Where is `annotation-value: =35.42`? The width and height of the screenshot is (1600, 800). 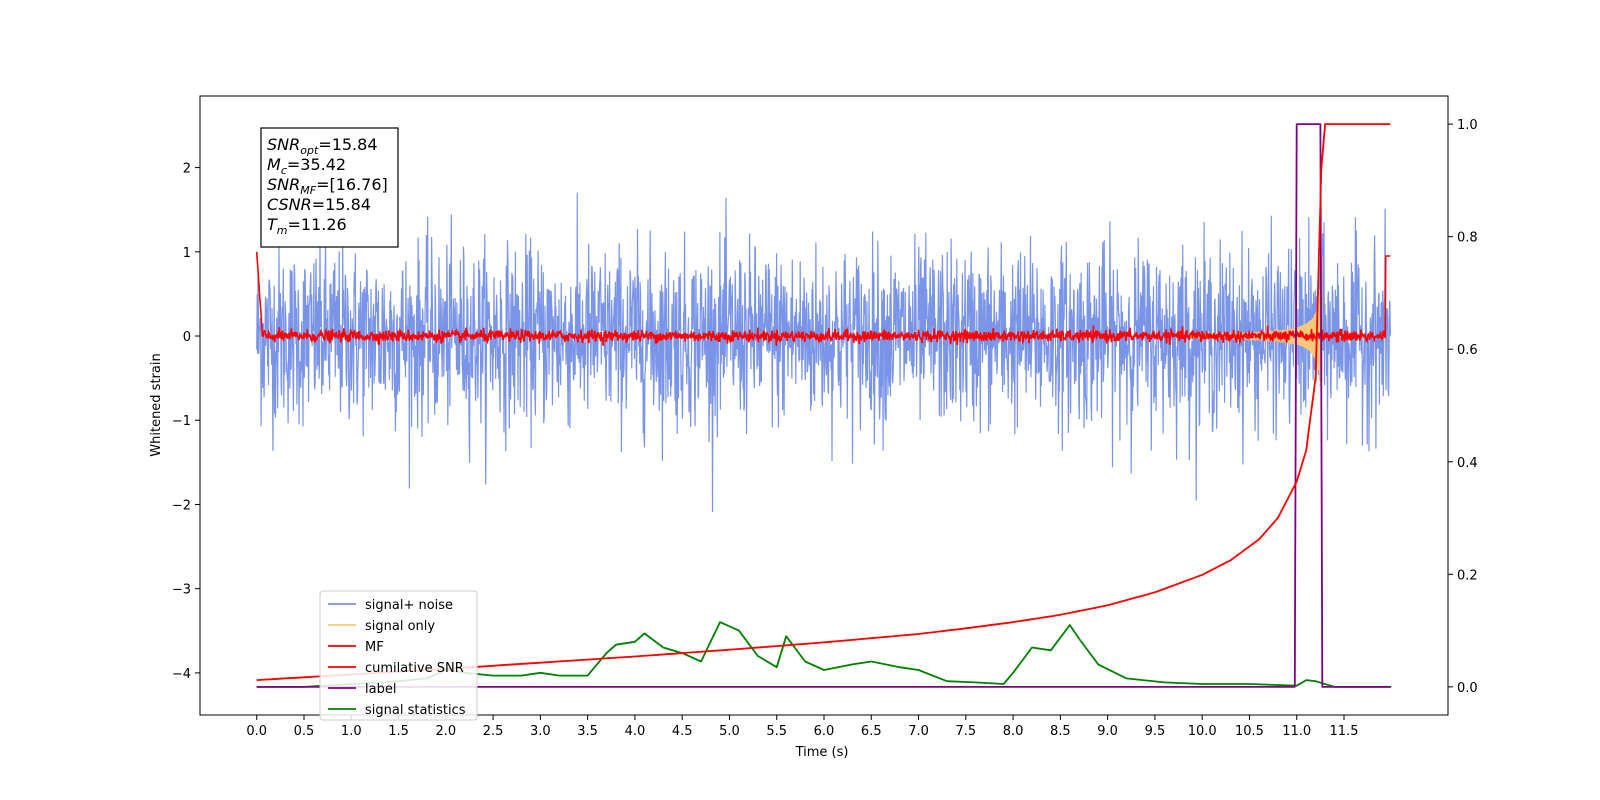 annotation-value: =35.42 is located at coordinates (316, 164).